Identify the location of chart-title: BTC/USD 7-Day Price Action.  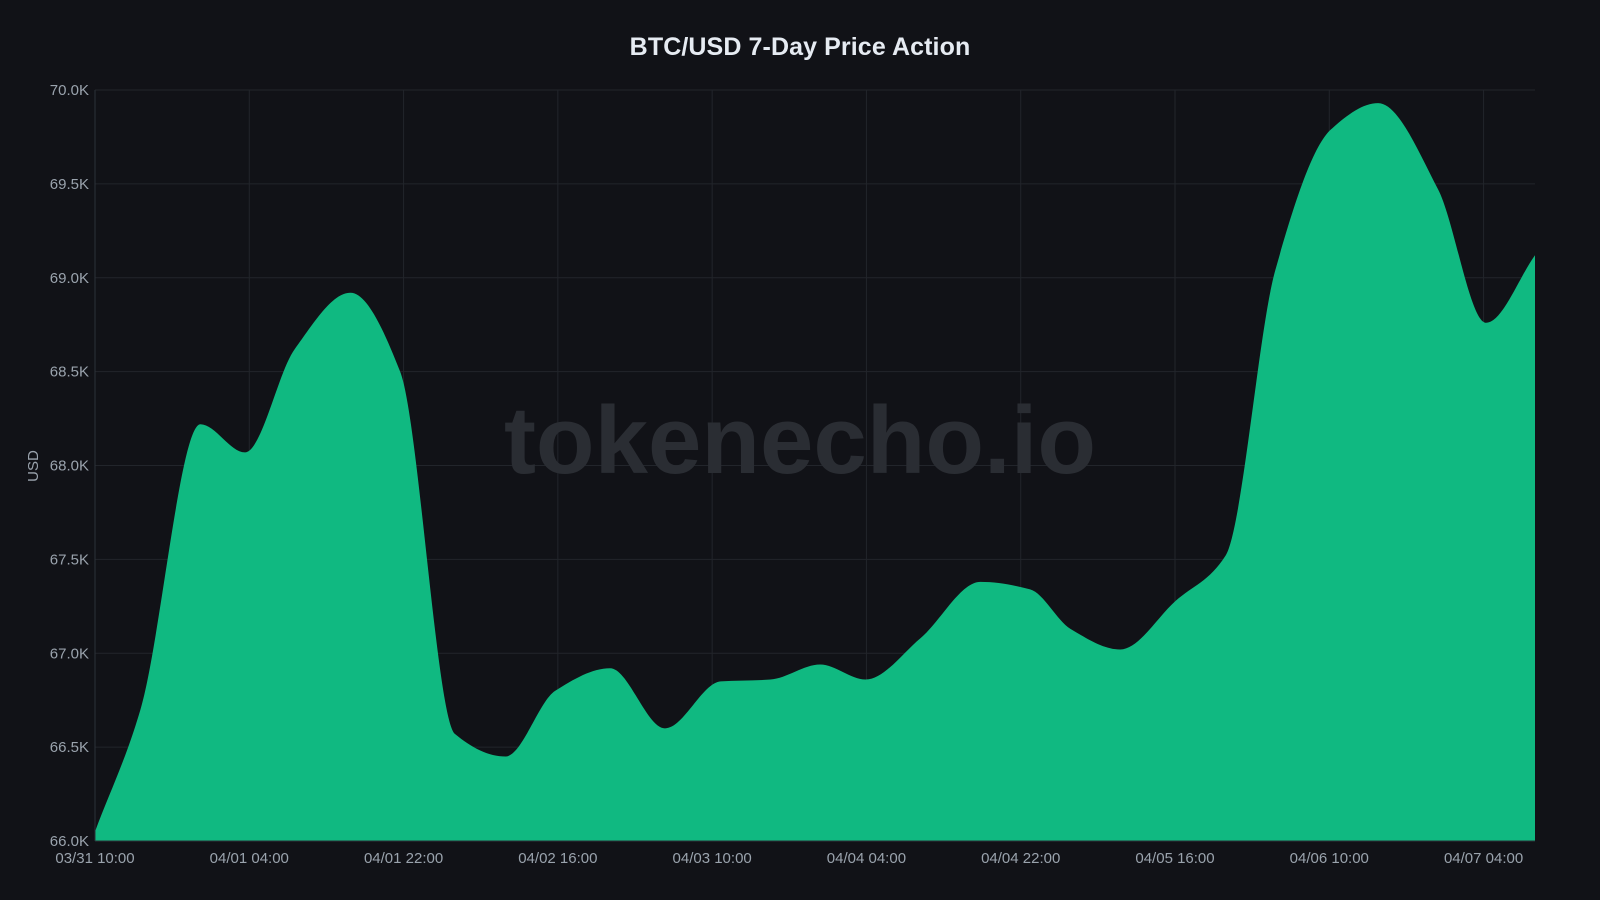
(800, 47).